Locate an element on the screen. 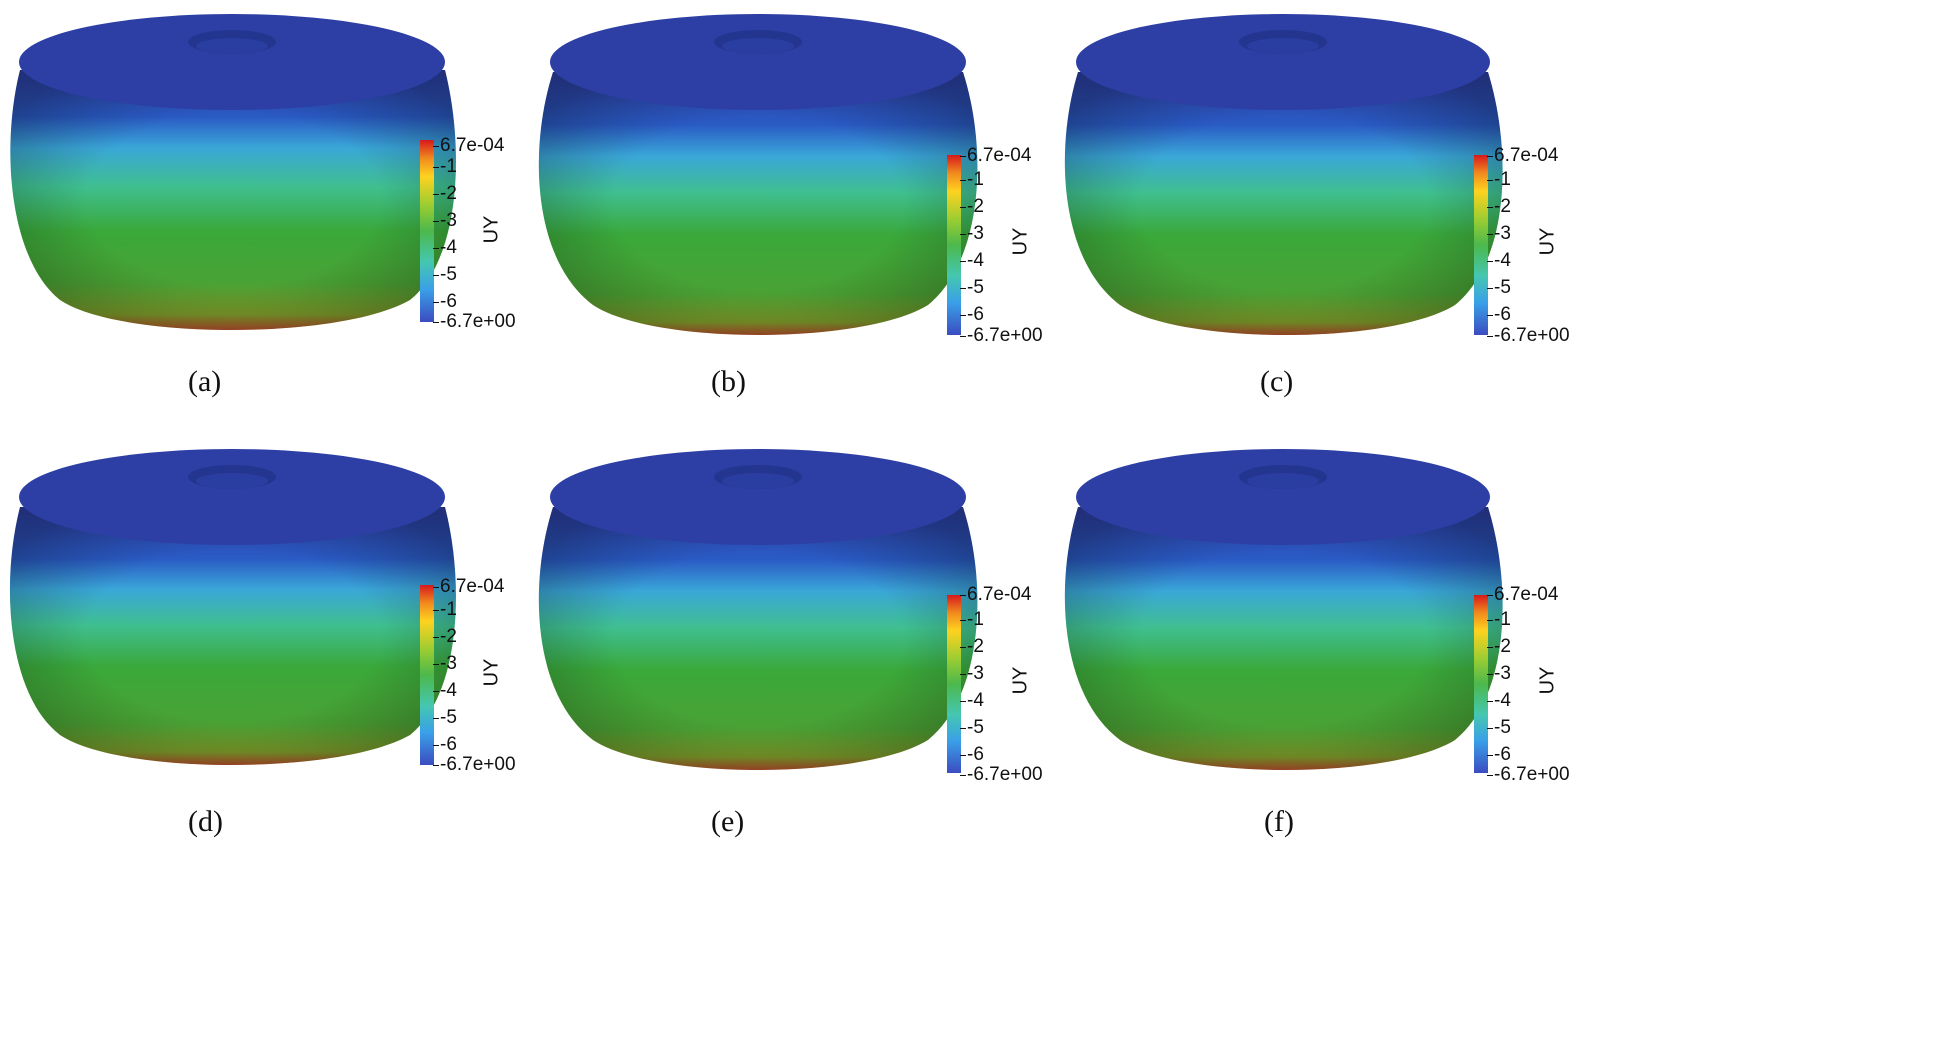 The image size is (1945, 1043). panel-caption: (b) is located at coordinates (728, 381).